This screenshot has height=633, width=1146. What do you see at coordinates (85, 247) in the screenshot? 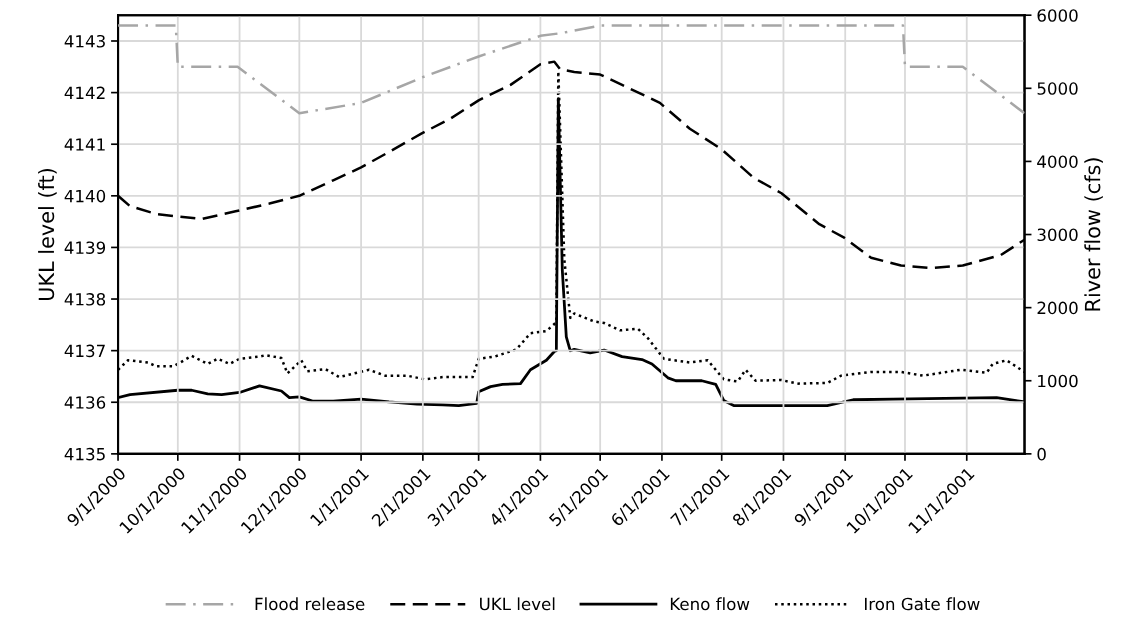
I see `y-tick-label: 4139` at bounding box center [85, 247].